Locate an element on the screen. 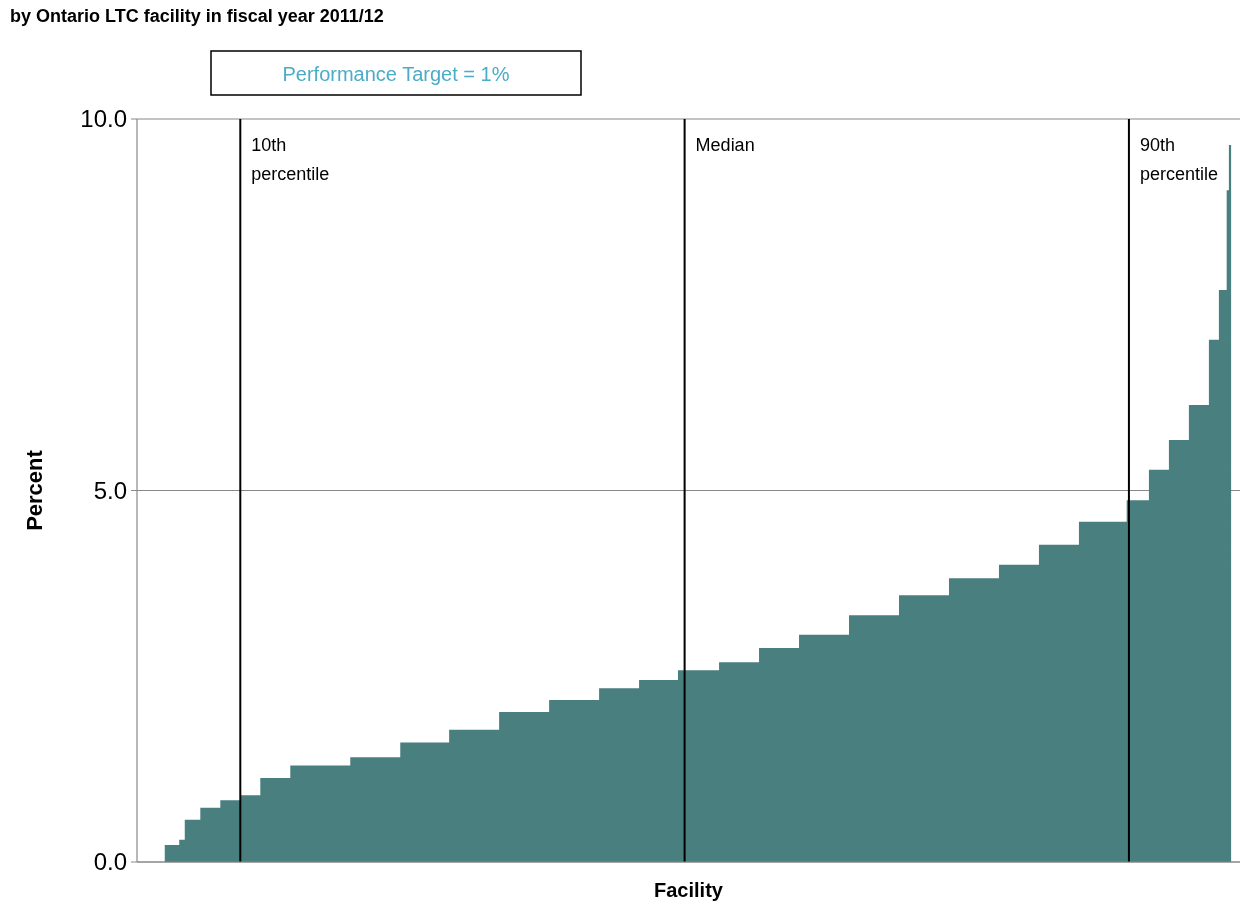 The image size is (1248, 911). chart-title: by Ontario LTC facility in fiscal year 2011/12 is located at coordinates (197, 16).